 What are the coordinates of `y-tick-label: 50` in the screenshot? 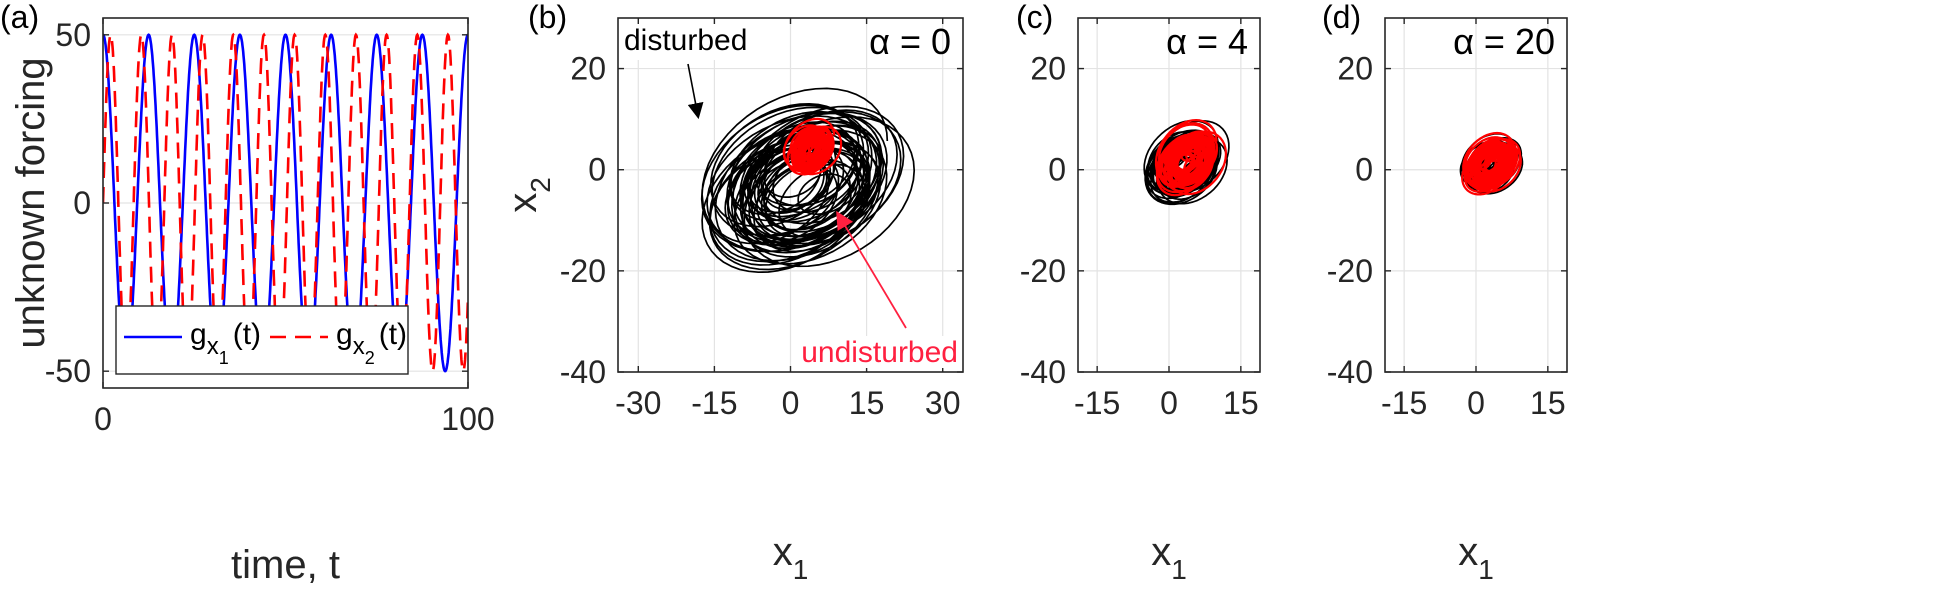 It's located at (73, 35).